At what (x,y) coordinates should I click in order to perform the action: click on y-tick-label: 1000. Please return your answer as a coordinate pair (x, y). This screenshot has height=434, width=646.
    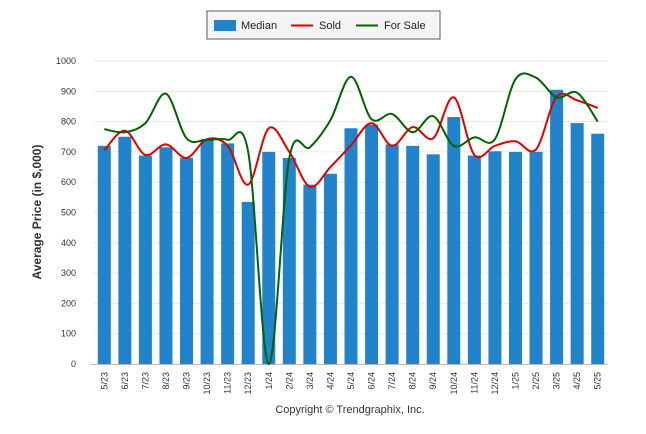
    Looking at the image, I should click on (66, 61).